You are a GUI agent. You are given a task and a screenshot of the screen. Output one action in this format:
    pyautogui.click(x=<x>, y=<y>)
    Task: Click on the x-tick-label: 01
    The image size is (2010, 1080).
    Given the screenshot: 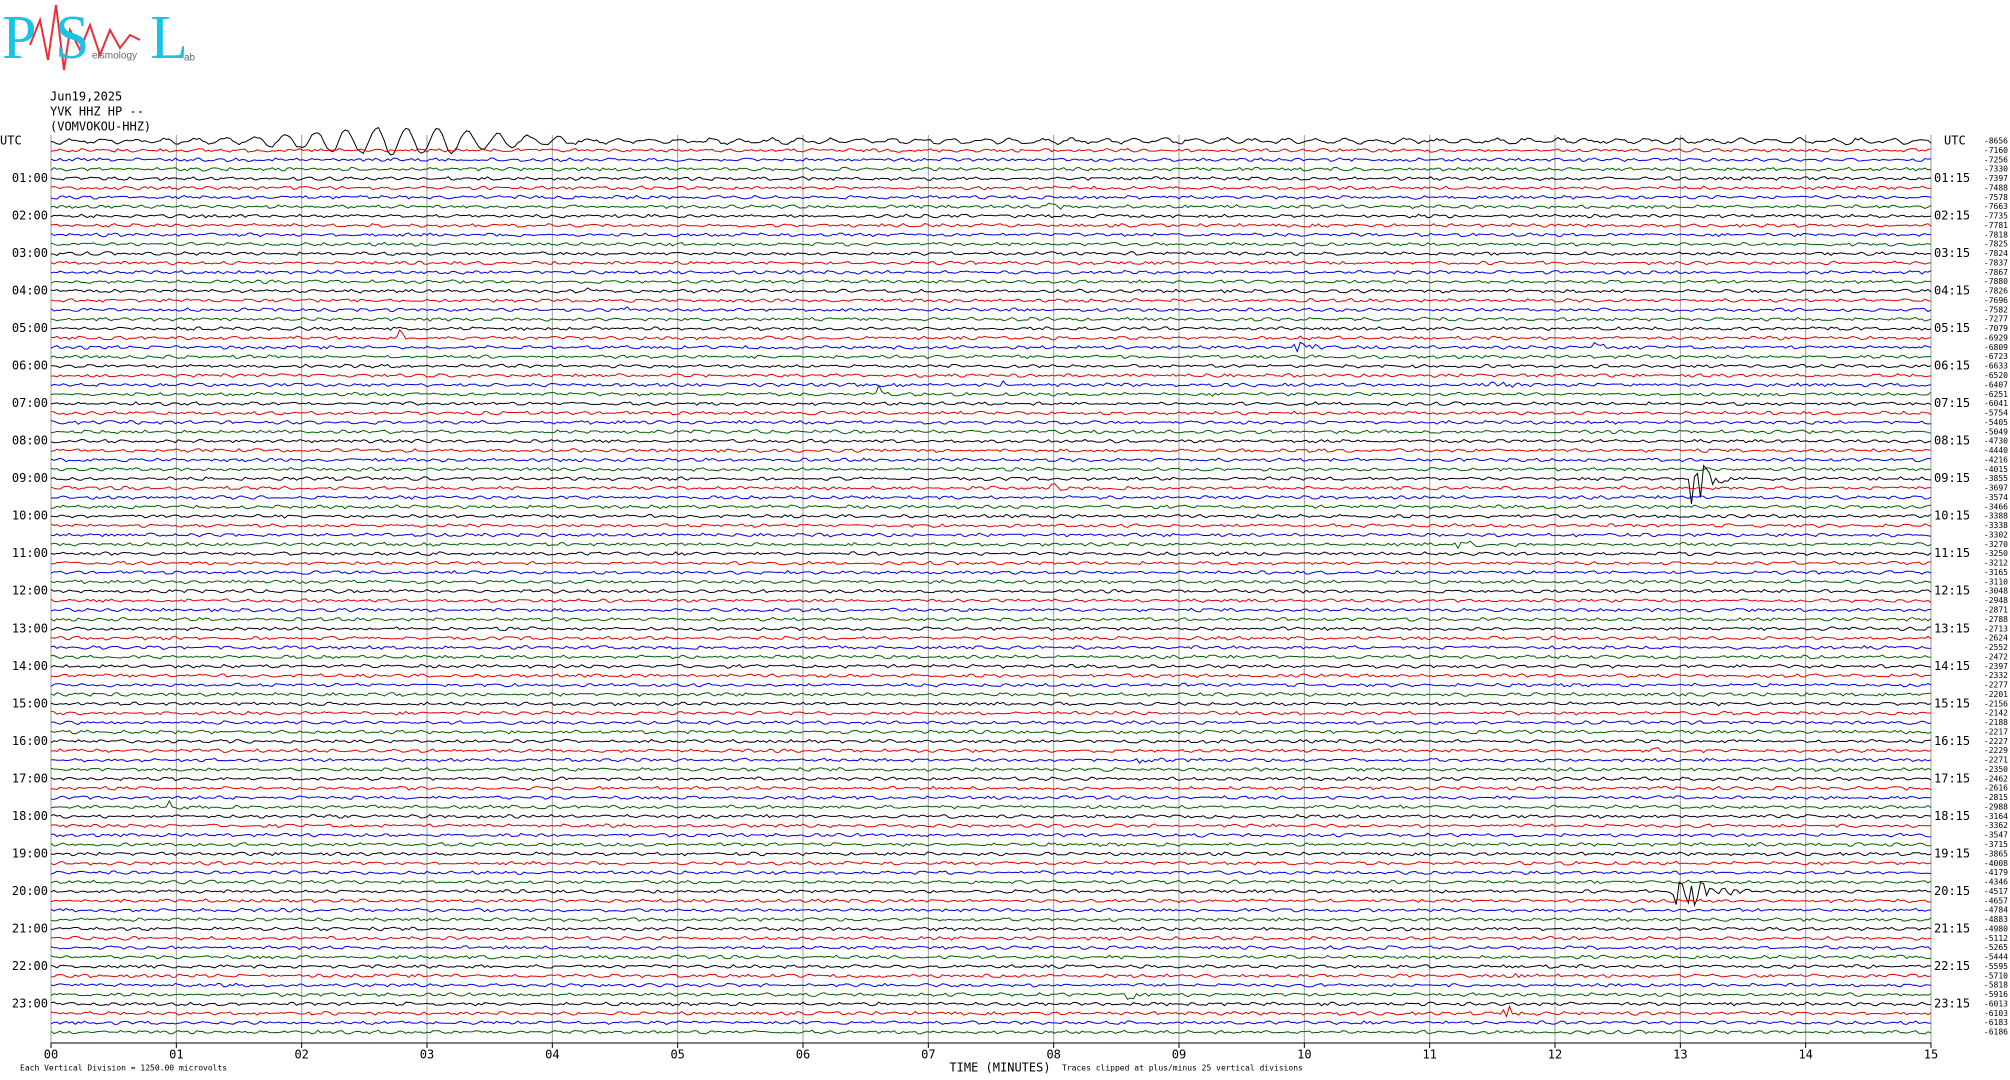 What is the action you would take?
    pyautogui.click(x=176, y=1055)
    